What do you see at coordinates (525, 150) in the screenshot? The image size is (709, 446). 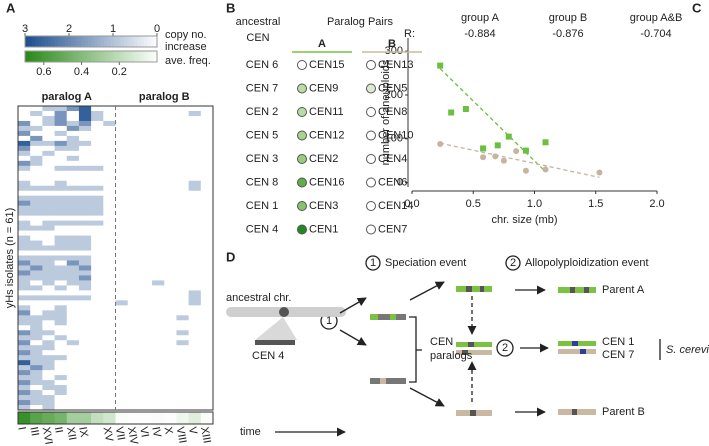 I see `point` at bounding box center [525, 150].